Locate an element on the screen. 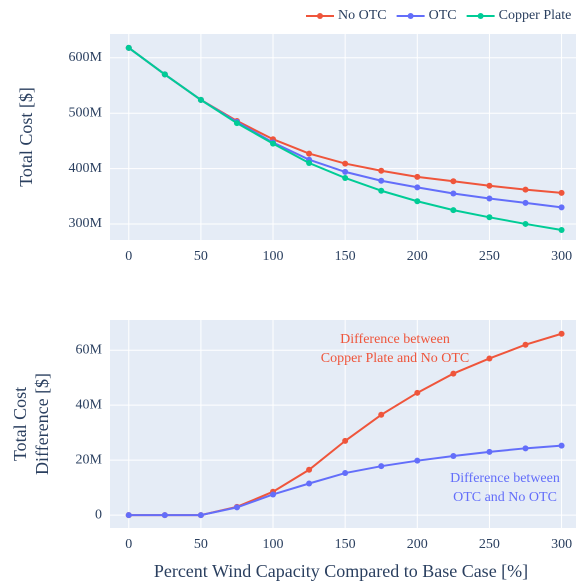  y-tick-label: 300M is located at coordinates (86, 223).